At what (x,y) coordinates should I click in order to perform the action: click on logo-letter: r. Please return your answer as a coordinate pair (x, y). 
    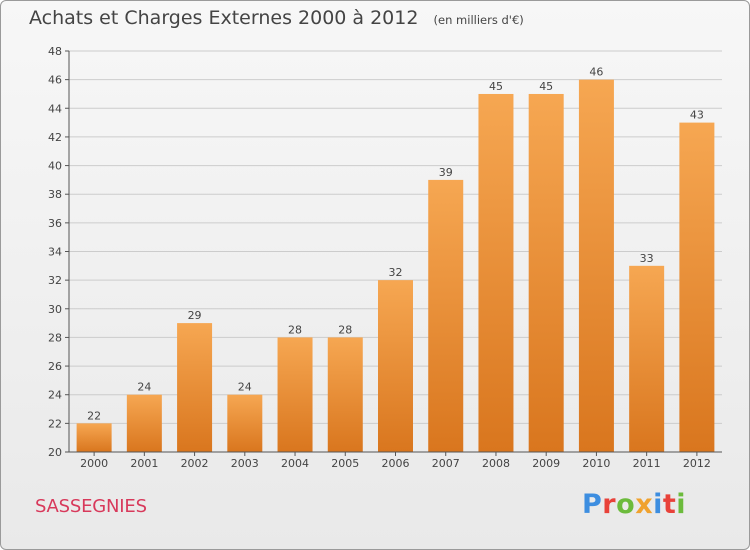
    Looking at the image, I should click on (609, 504).